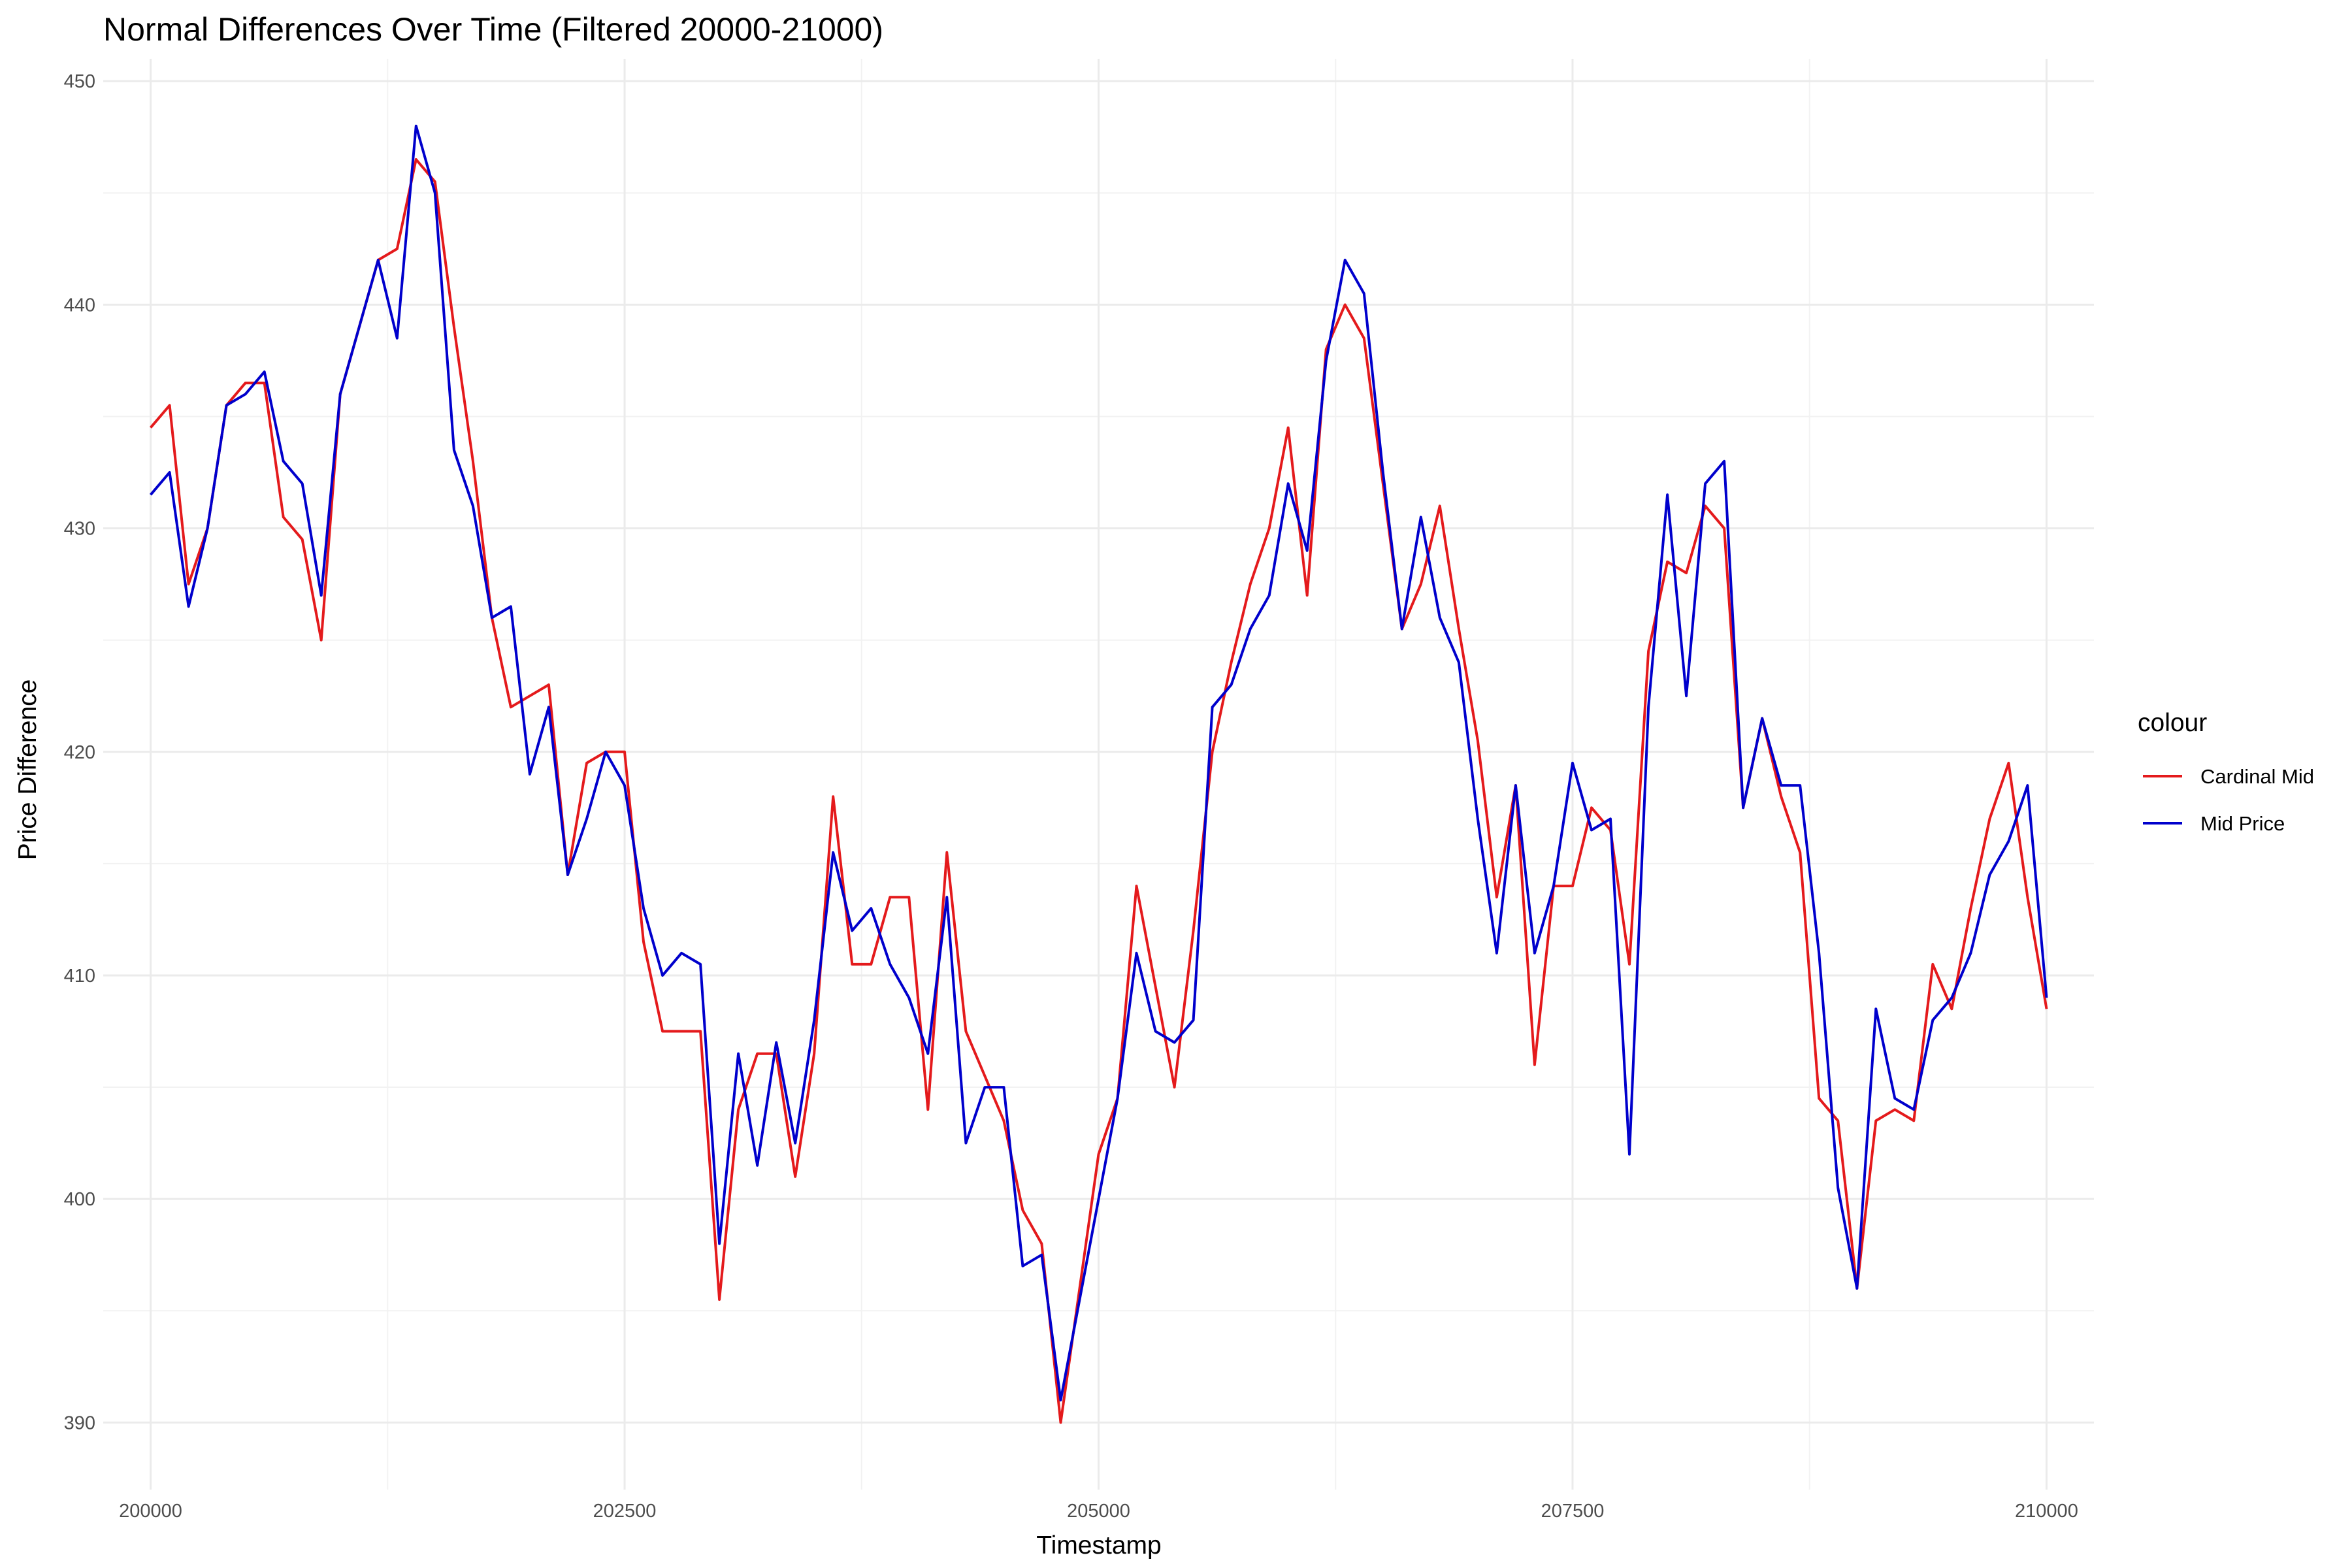 The height and width of the screenshot is (1568, 2352). Describe the element at coordinates (150, 1511) in the screenshot. I see `x-tick-label: 200000` at that location.